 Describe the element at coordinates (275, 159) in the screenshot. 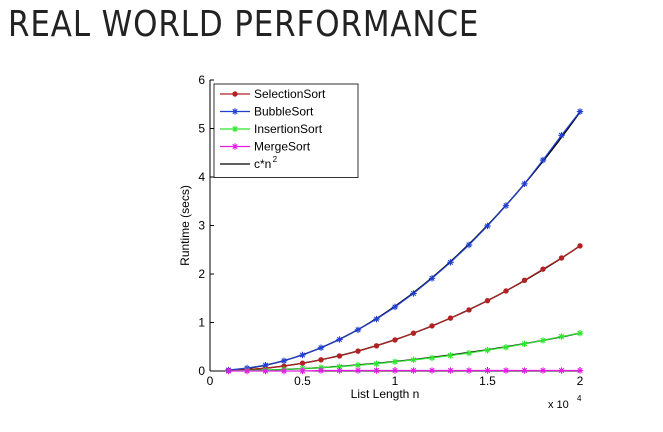

I see `legend-label-superscript: 2` at that location.